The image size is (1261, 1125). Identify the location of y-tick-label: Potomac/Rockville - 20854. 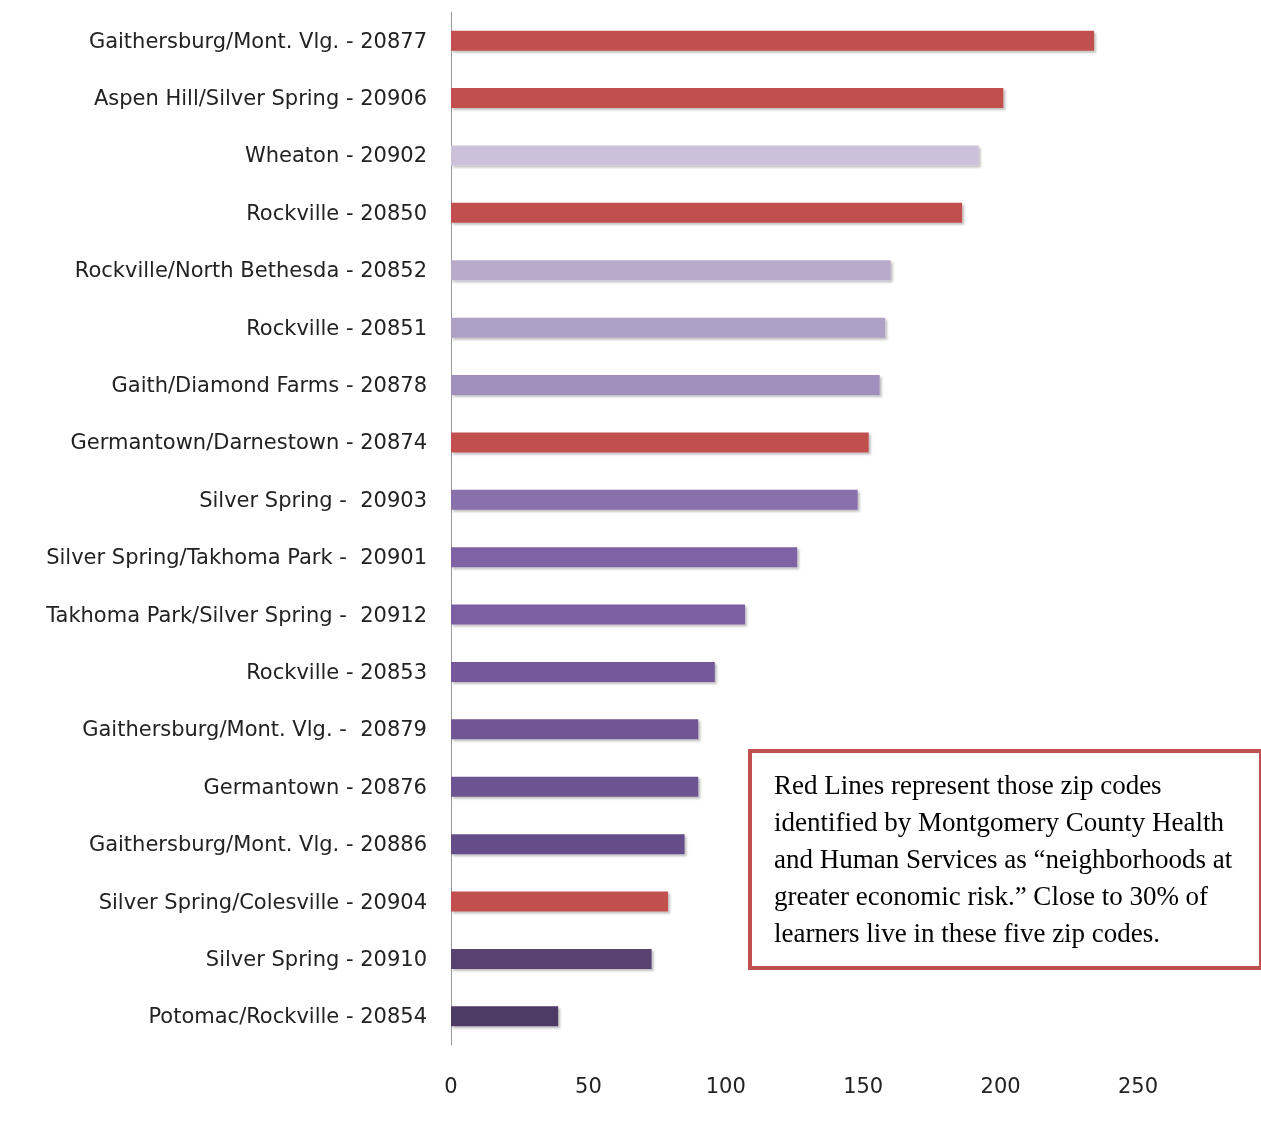
(287, 1016).